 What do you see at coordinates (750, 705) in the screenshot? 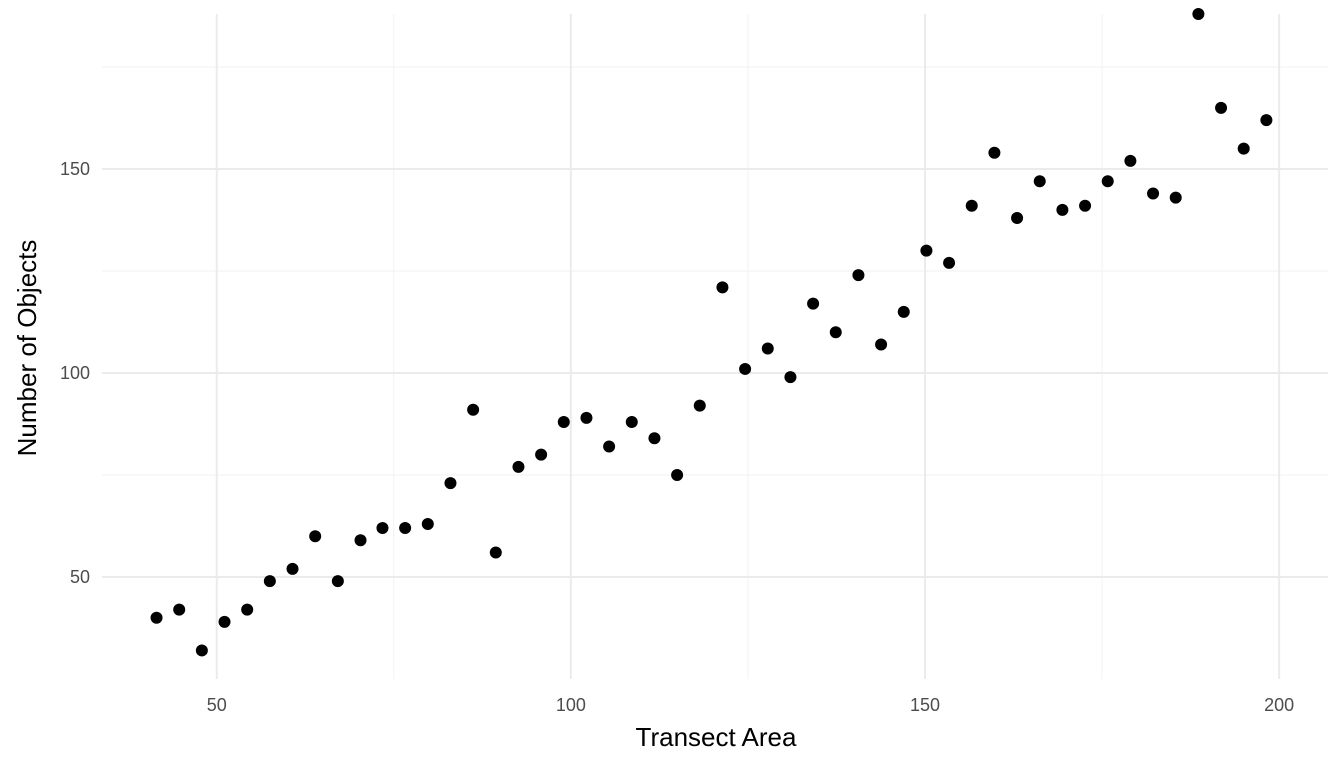
I see `x-axis-tick-labels: 50 100 150 200` at bounding box center [750, 705].